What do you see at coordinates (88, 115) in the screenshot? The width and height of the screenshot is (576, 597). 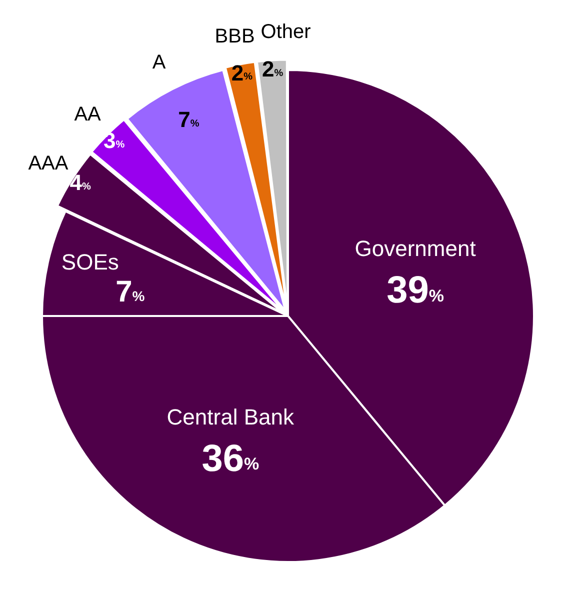 I see `slice-label: AA` at bounding box center [88, 115].